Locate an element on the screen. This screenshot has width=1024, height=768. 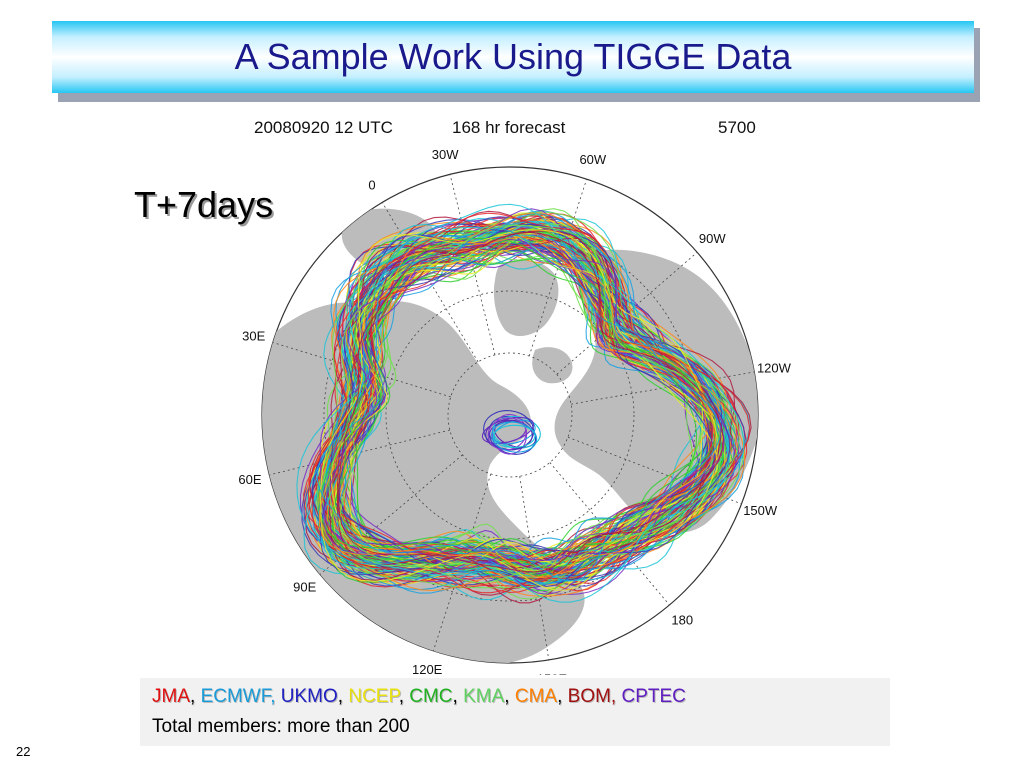
center-label: CMA is located at coordinates (536, 696).